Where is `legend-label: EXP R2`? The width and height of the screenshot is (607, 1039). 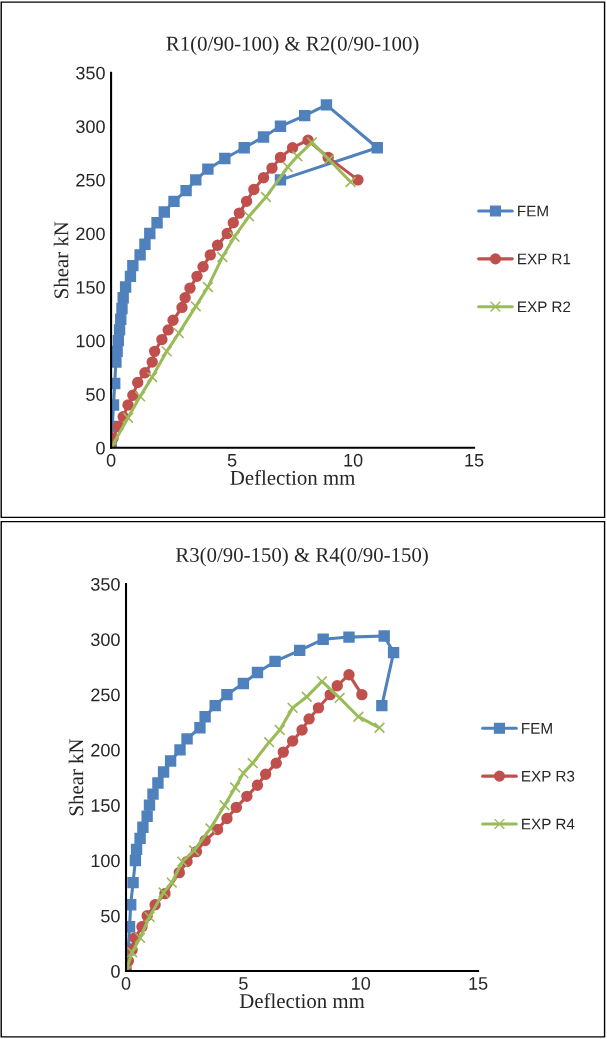
legend-label: EXP R2 is located at coordinates (544, 307).